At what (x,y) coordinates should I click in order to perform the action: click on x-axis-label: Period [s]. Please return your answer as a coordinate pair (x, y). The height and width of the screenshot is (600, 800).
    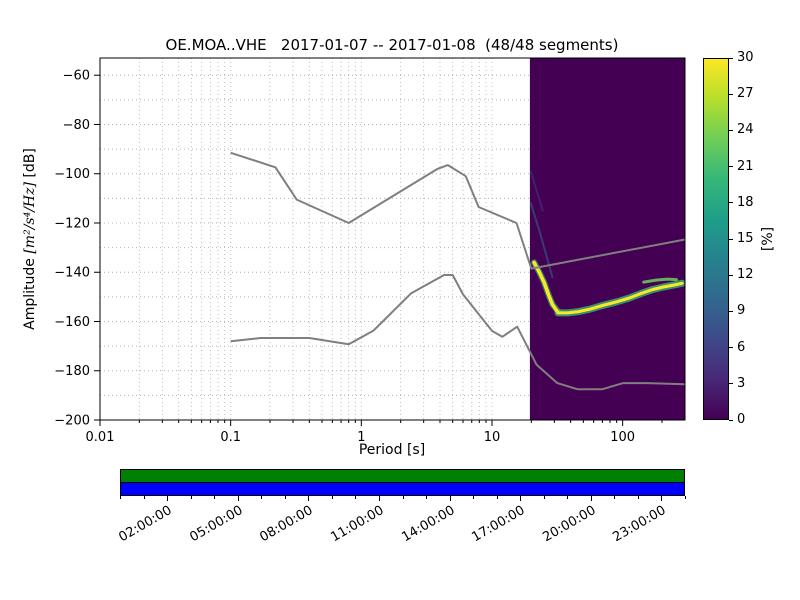
    Looking at the image, I should click on (392, 450).